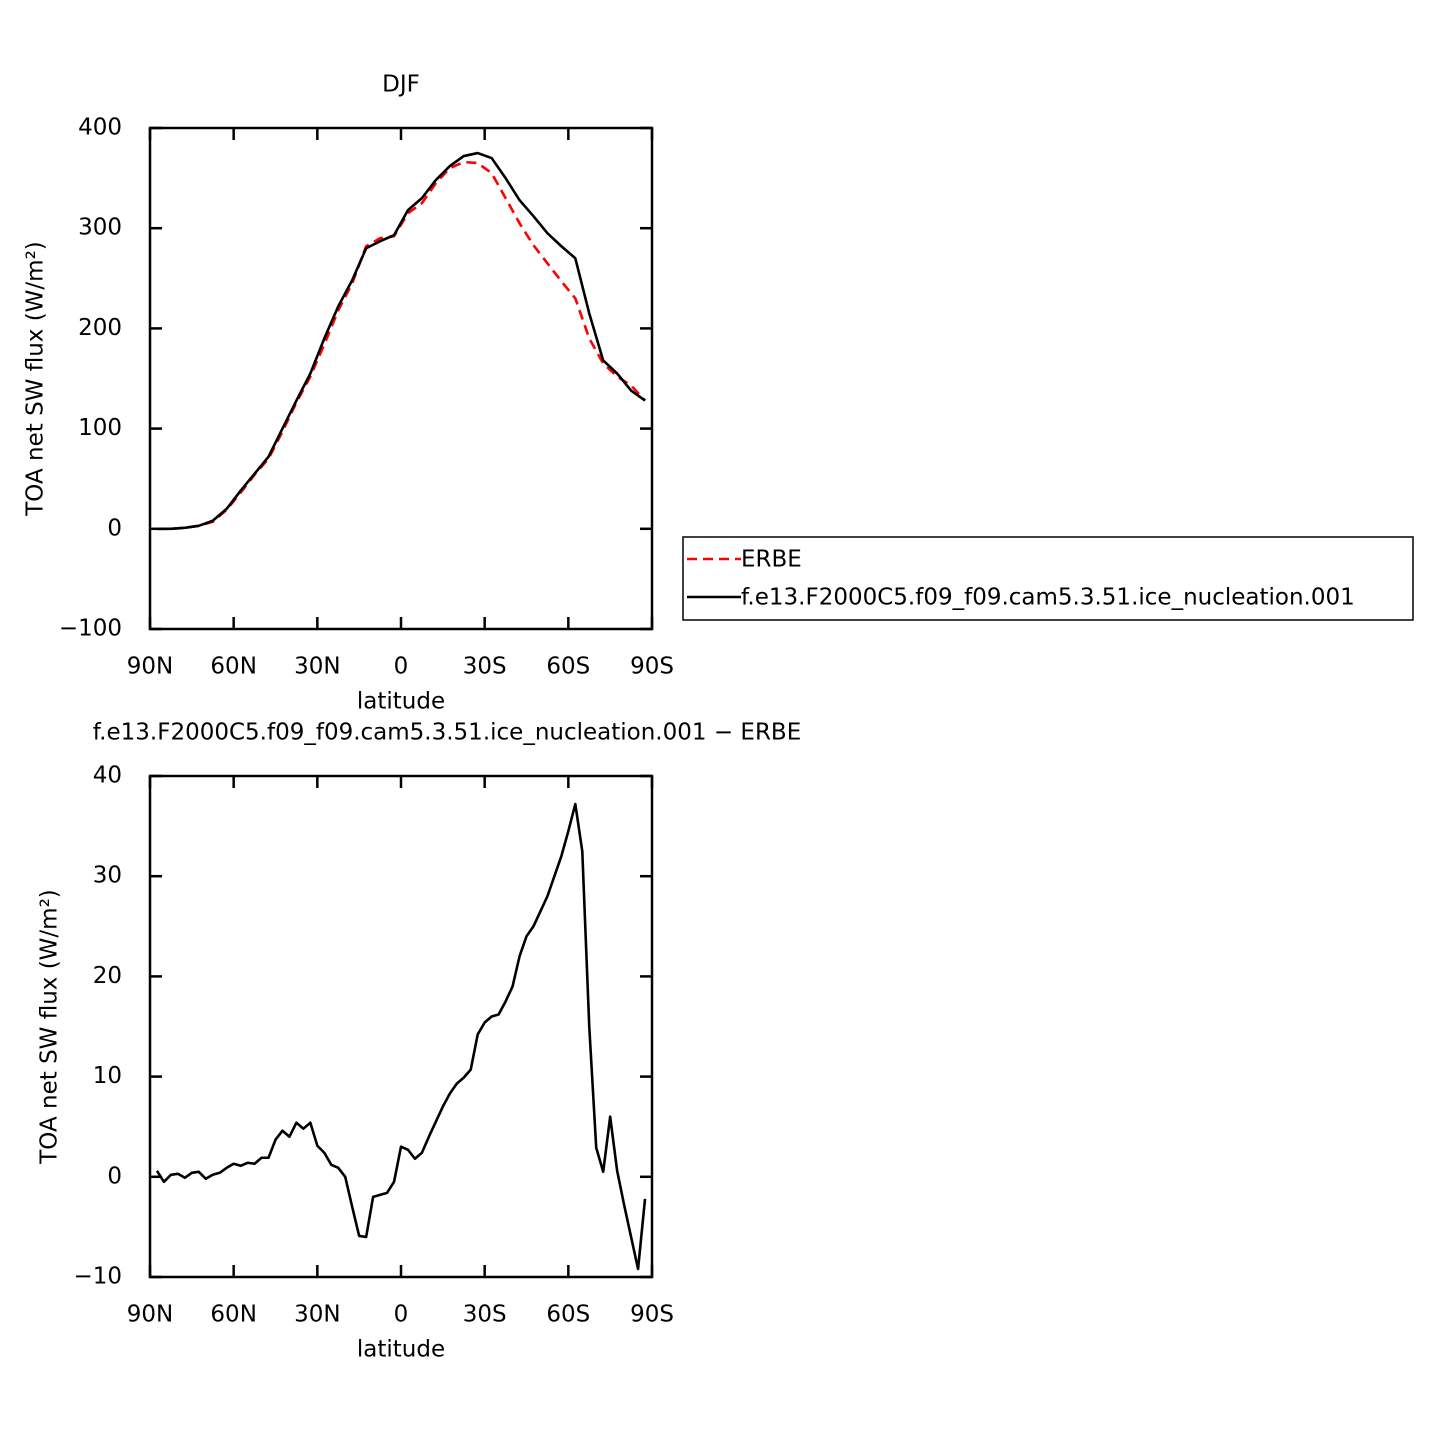  Describe the element at coordinates (107, 876) in the screenshot. I see `y-tick-label: 30` at that location.